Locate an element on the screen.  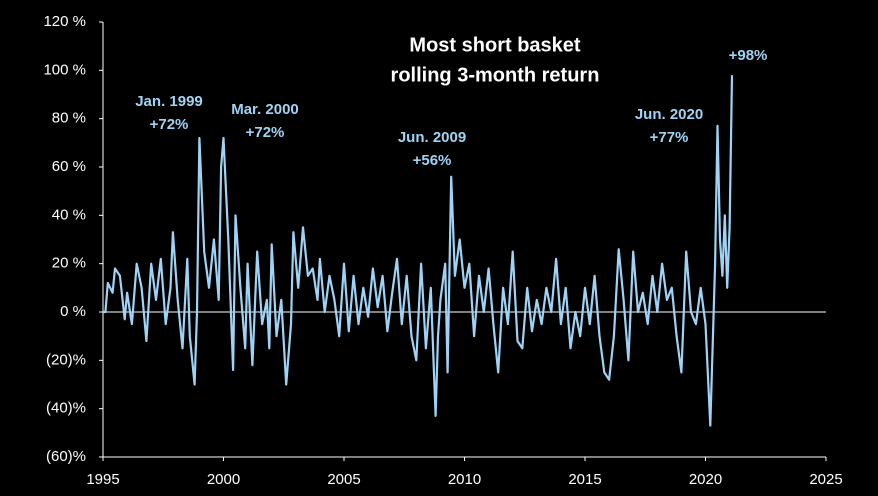
x-tick-label: 2005 is located at coordinates (343, 479).